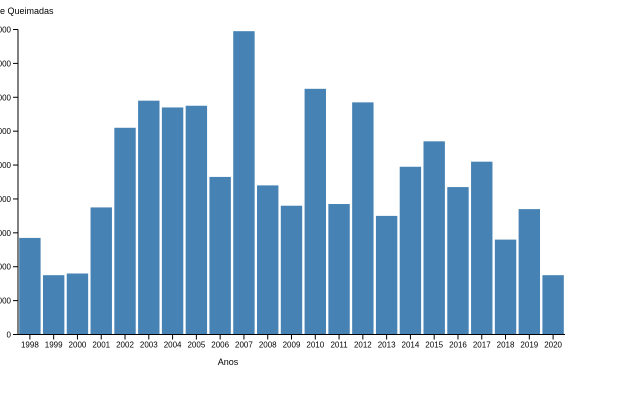  I want to click on x-tick-label: 1999, so click(54, 345).